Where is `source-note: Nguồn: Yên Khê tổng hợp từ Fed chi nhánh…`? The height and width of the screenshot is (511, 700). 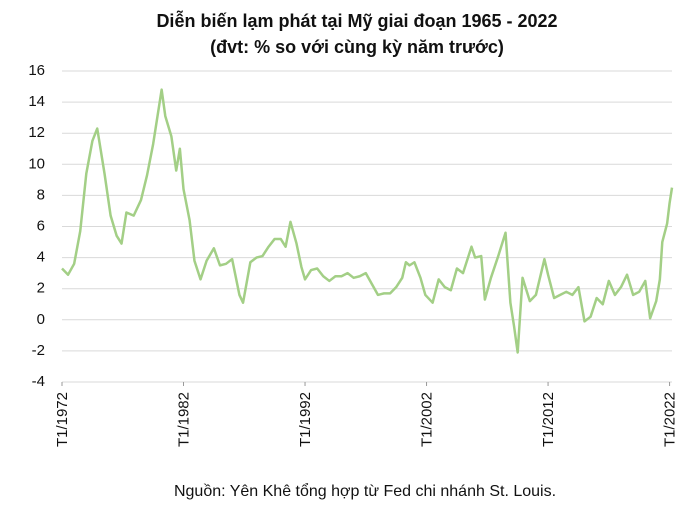
source-note: Nguồn: Yên Khê tổng hợp từ Fed chi nhánh… is located at coordinates (365, 491).